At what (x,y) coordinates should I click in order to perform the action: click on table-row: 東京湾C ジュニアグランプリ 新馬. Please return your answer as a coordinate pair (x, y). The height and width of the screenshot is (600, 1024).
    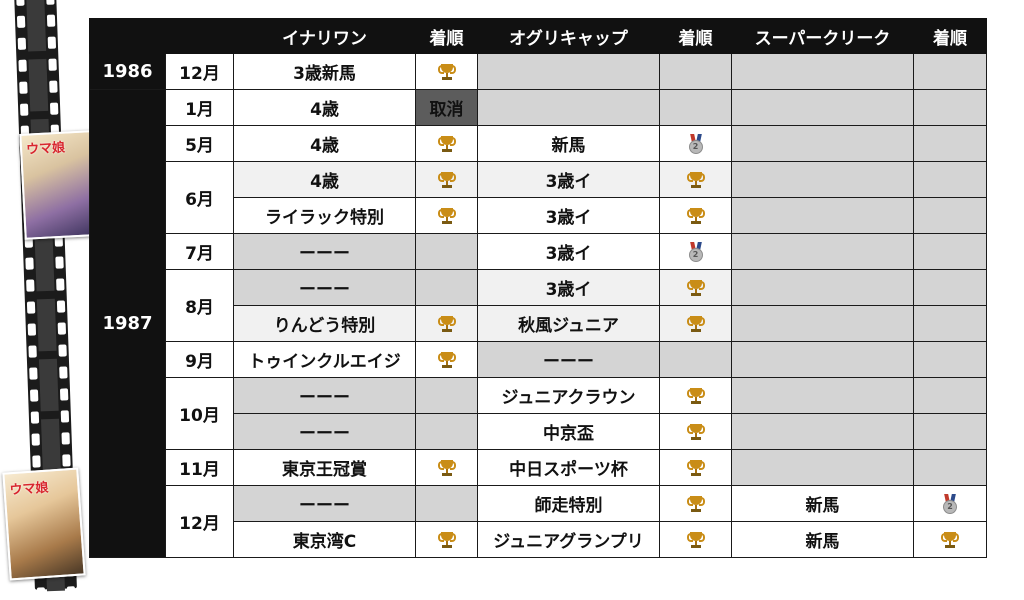
    Looking at the image, I should click on (538, 539).